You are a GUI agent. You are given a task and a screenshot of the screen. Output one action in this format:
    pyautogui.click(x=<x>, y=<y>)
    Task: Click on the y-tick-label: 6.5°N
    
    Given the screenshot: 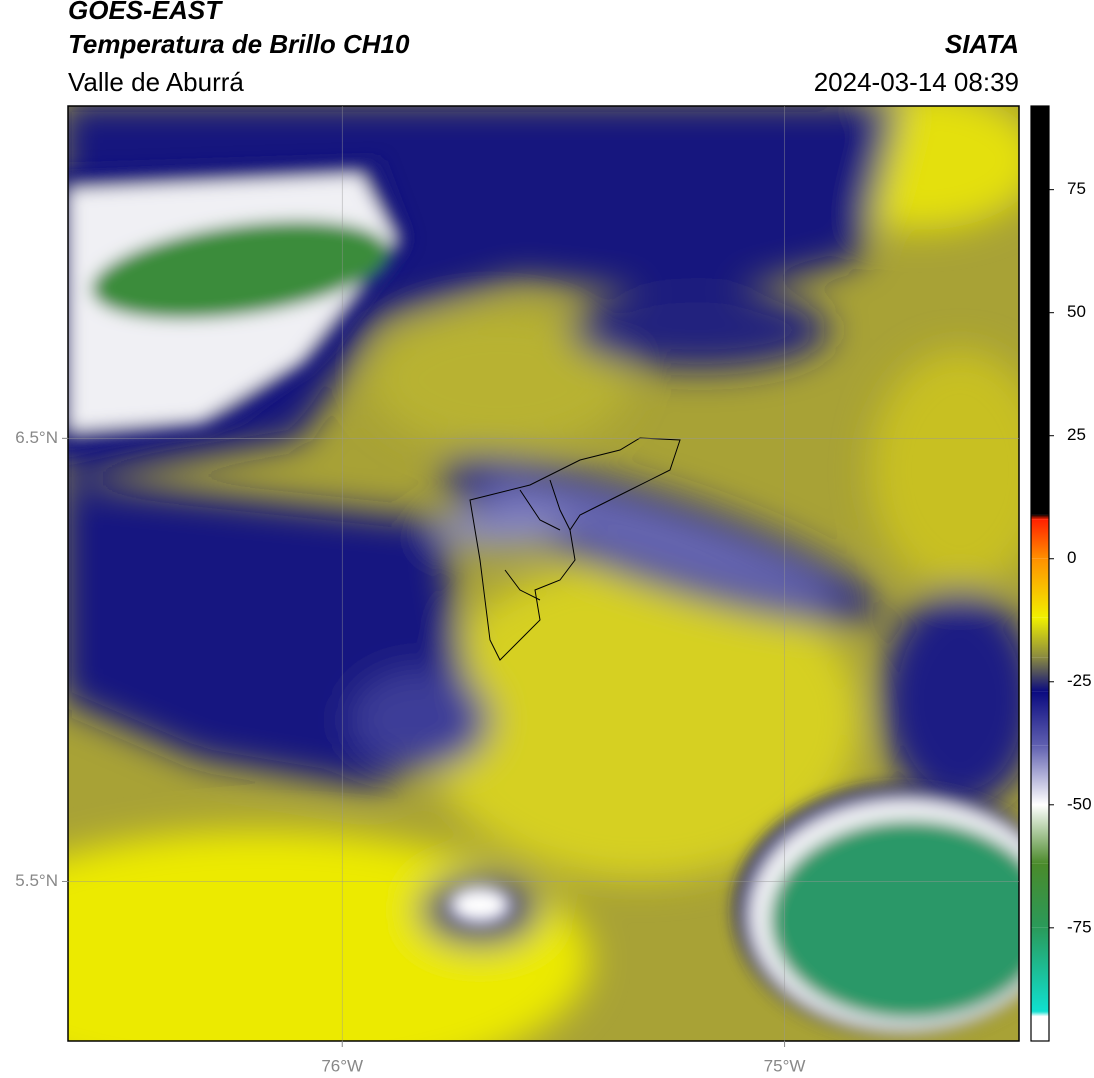 What is the action you would take?
    pyautogui.click(x=36, y=437)
    